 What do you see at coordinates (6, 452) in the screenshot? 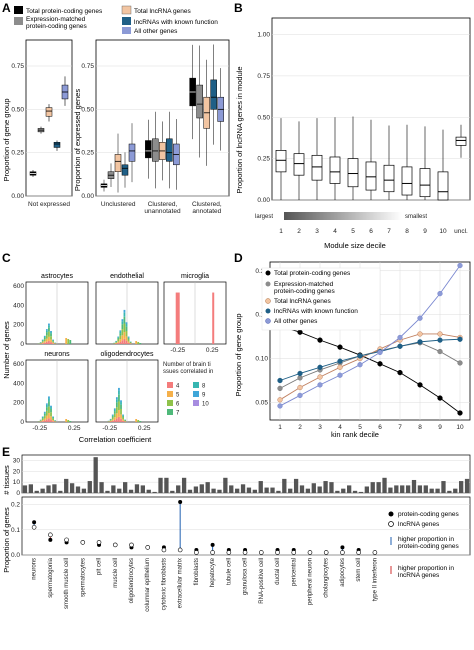
I see `panel-letter-e: E` at bounding box center [6, 452].